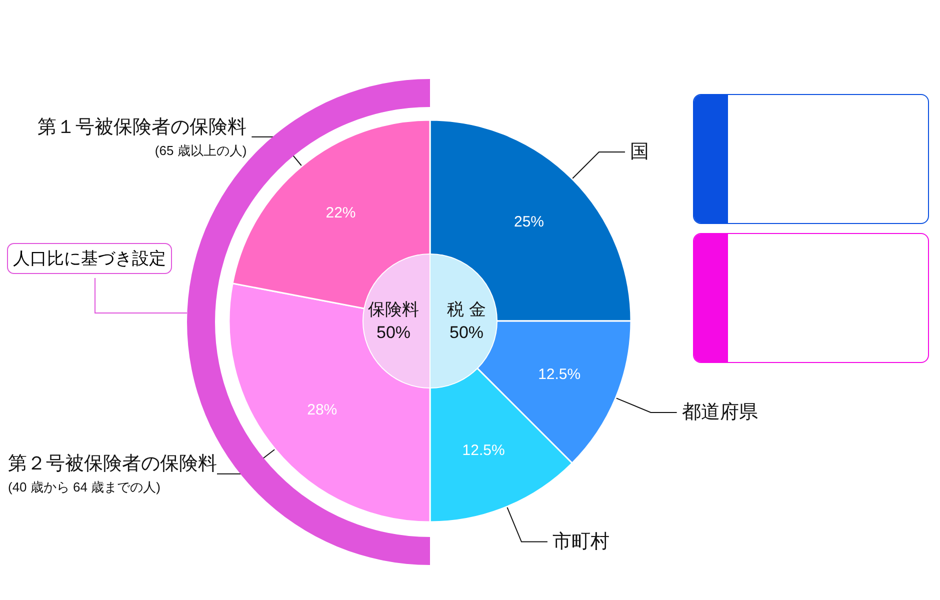 This screenshot has width=940, height=600. I want to click on slice-label: 第１号被保険者の保険料 (65 歳以上の人), so click(142, 137).